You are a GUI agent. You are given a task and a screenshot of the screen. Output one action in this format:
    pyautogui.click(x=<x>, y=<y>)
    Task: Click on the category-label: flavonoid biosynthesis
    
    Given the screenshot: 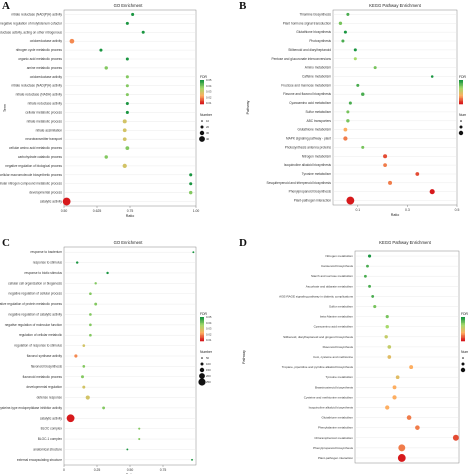 What is the action you would take?
    pyautogui.click(x=47, y=366)
    